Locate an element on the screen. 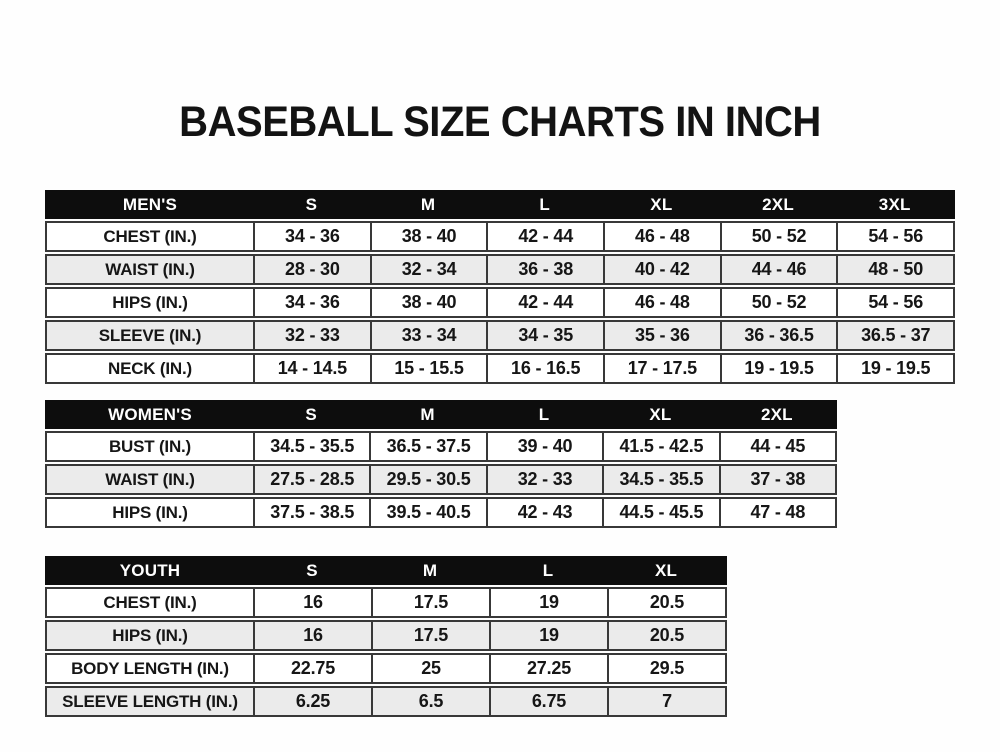 This screenshot has height=752, width=1000. size-value: 36 - 38 is located at coordinates (546, 269).